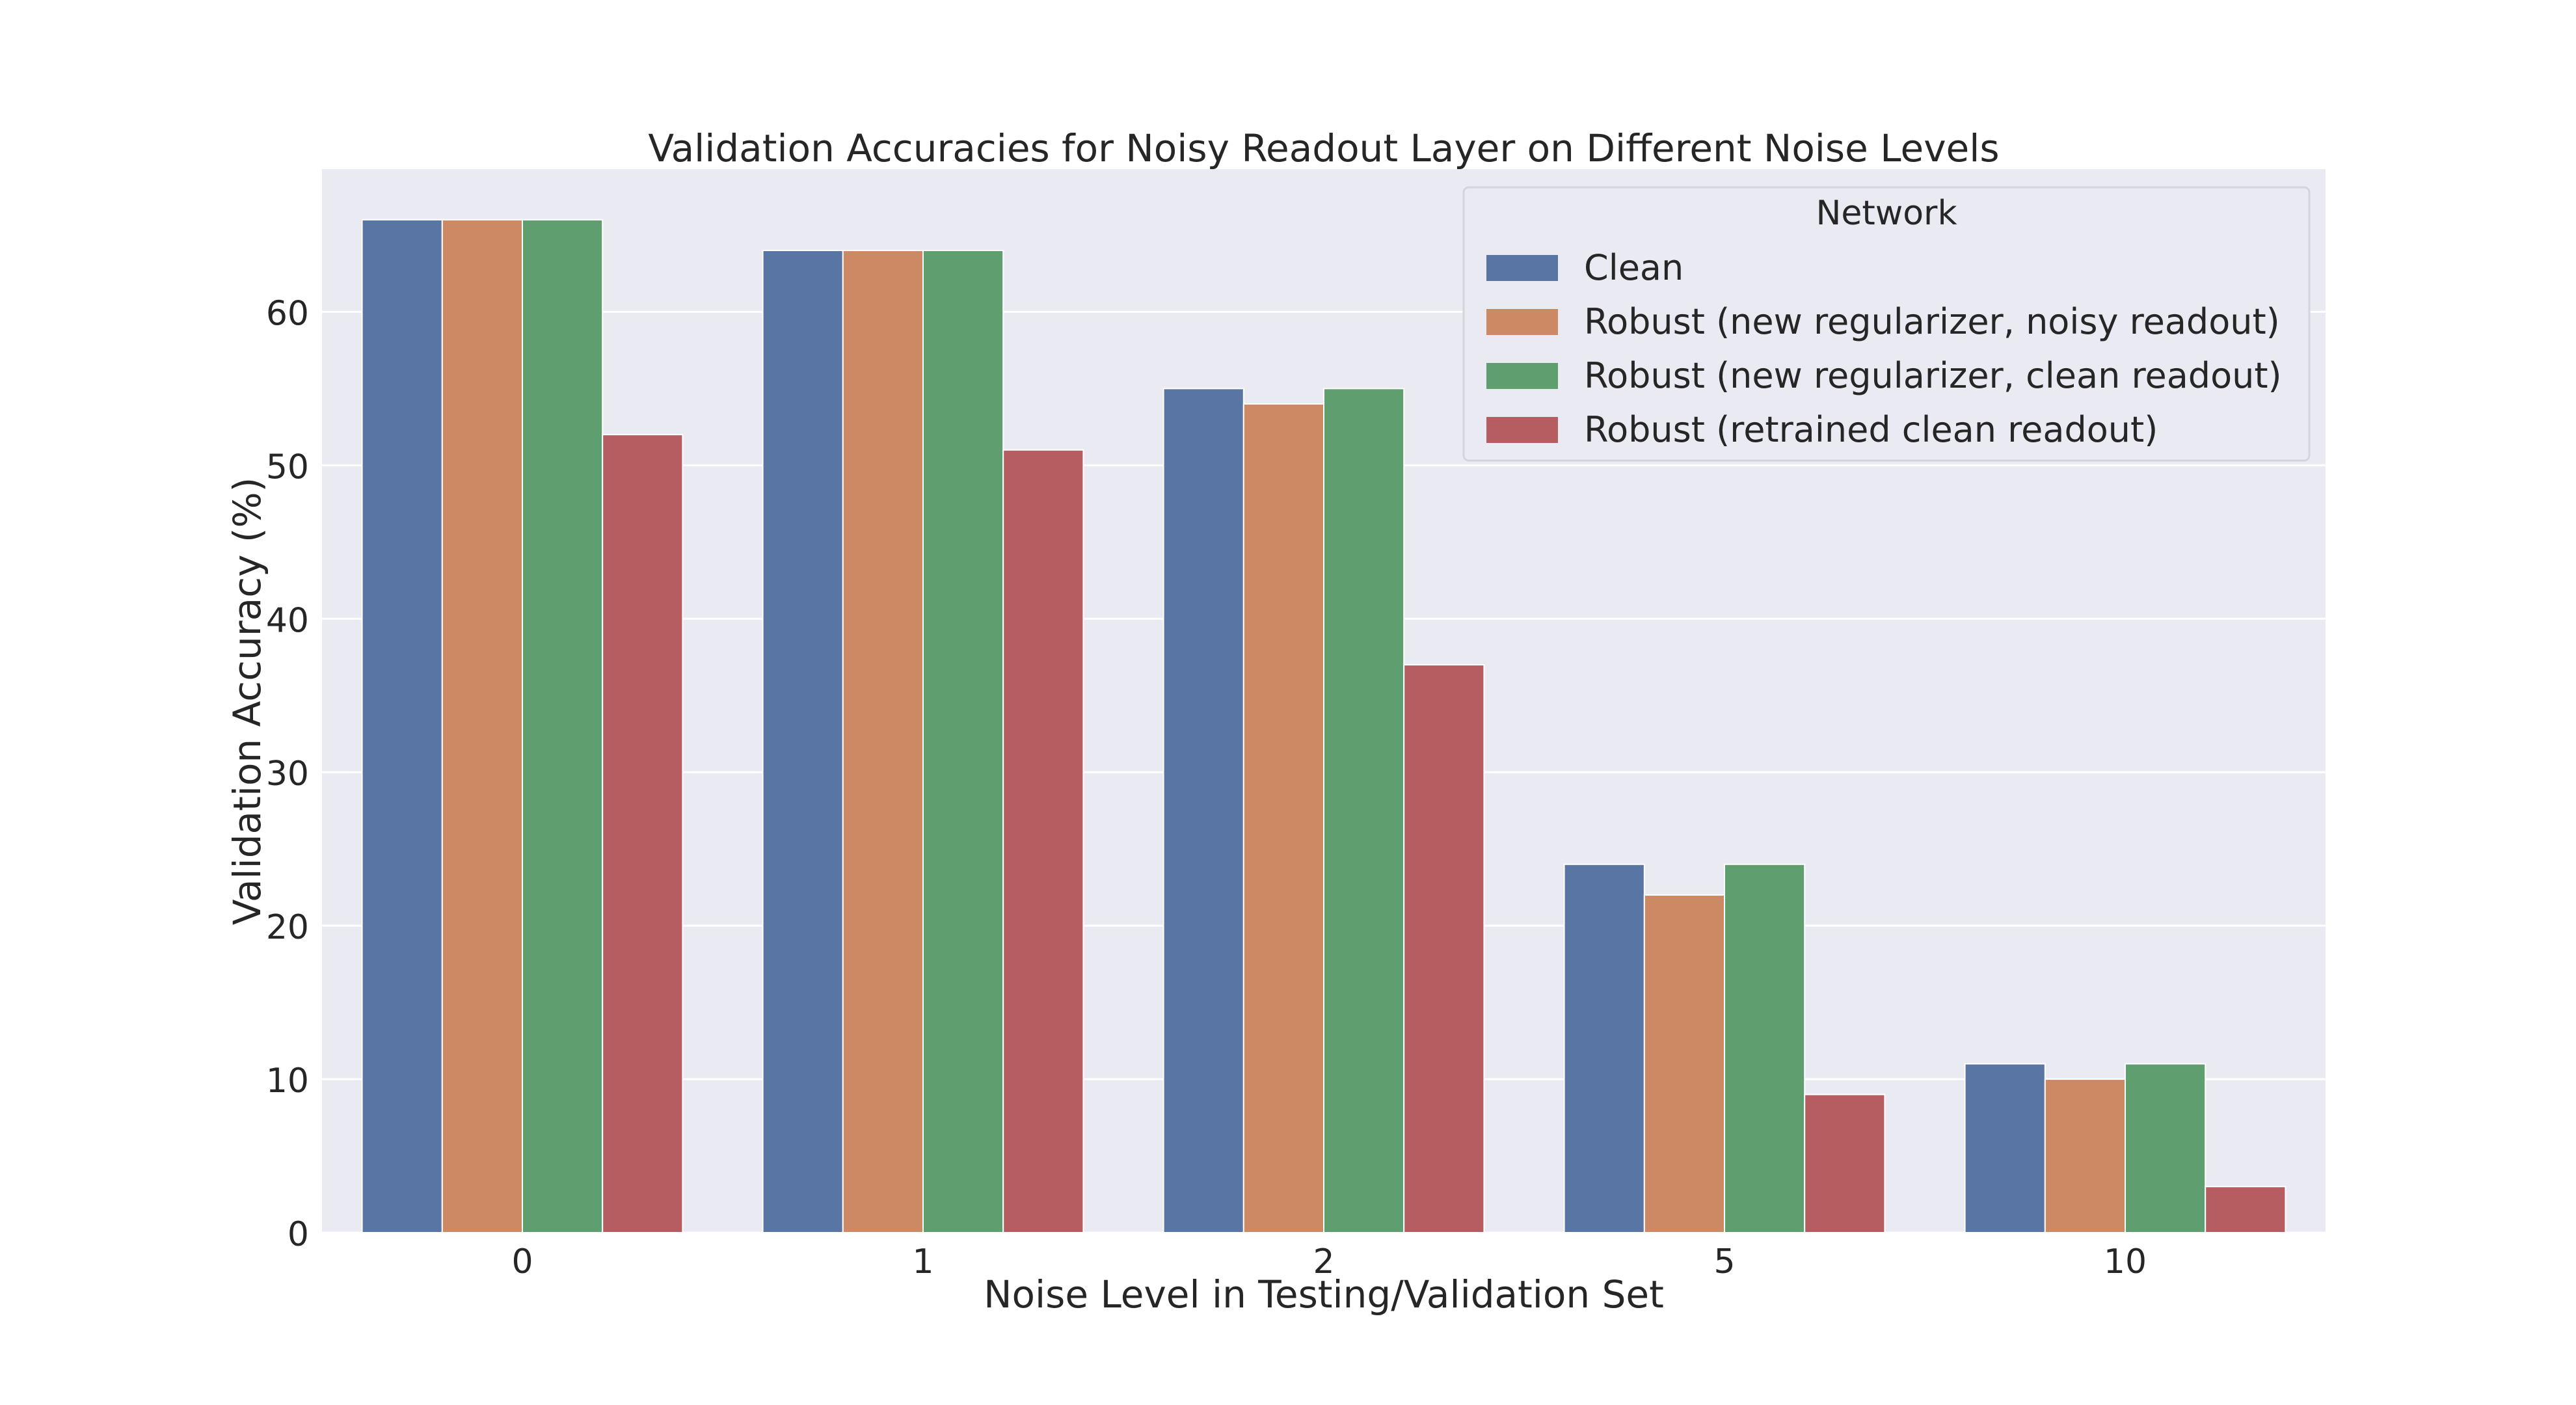  Describe the element at coordinates (298, 1234) in the screenshot. I see `y-tick-label: 0` at that location.